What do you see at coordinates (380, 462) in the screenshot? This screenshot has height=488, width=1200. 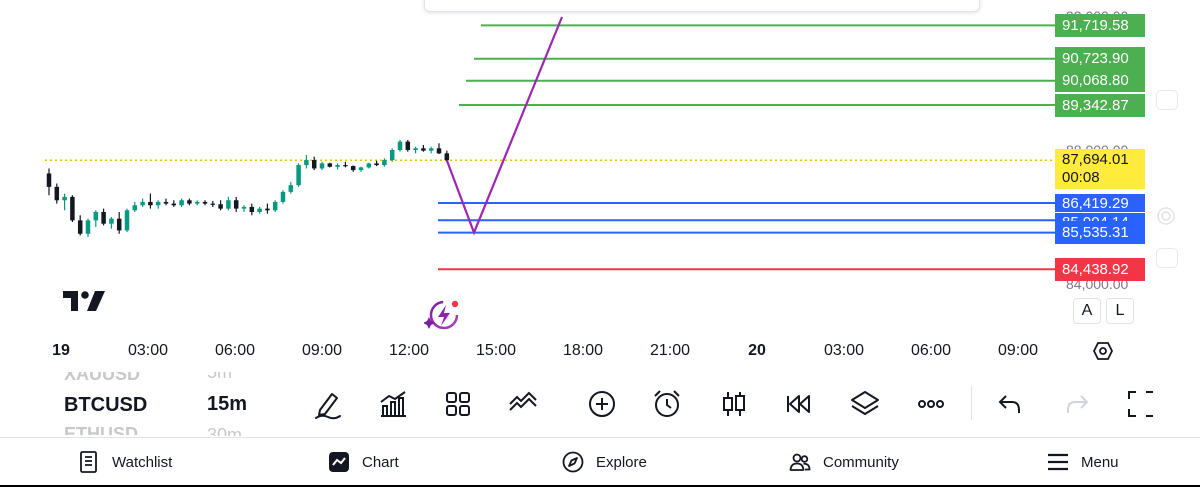 I see `nav-chart-label: Chart` at bounding box center [380, 462].